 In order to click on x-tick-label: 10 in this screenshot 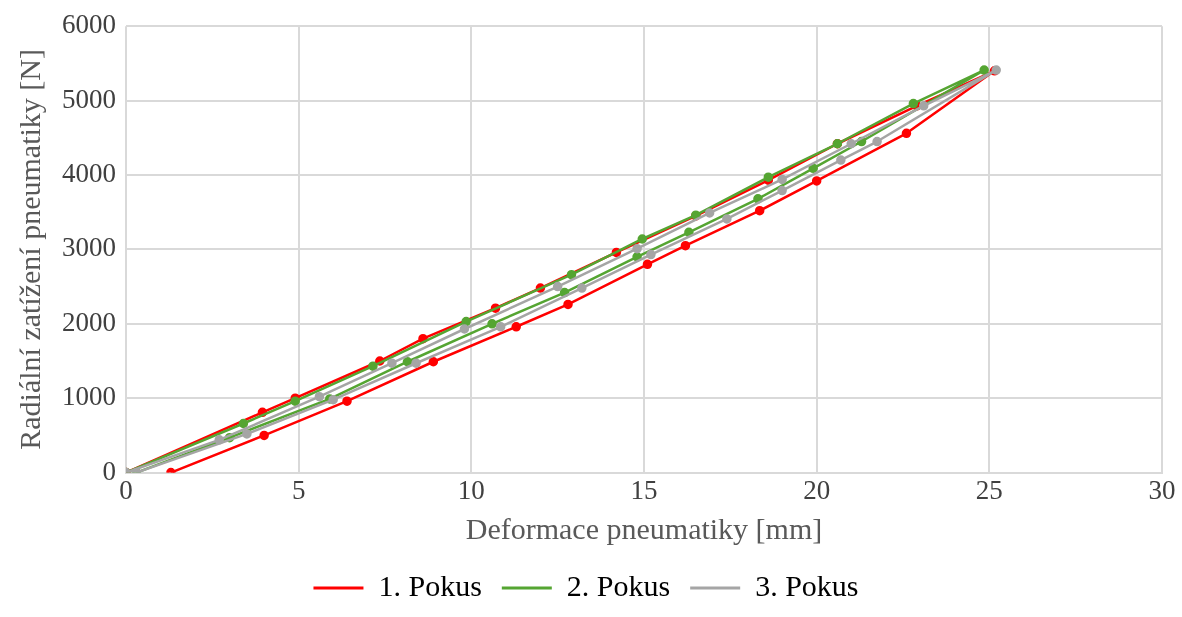, I will do `click(471, 489)`.